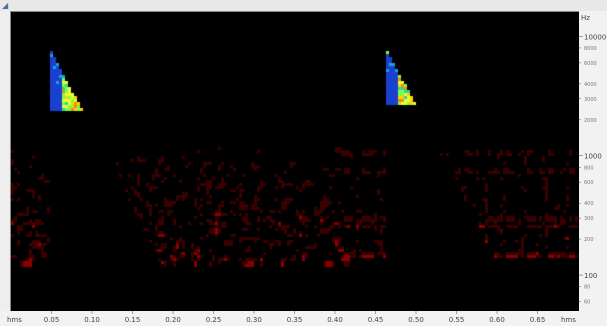 The image size is (607, 326). I want to click on time-tick-label-6: 0.35, so click(295, 320).